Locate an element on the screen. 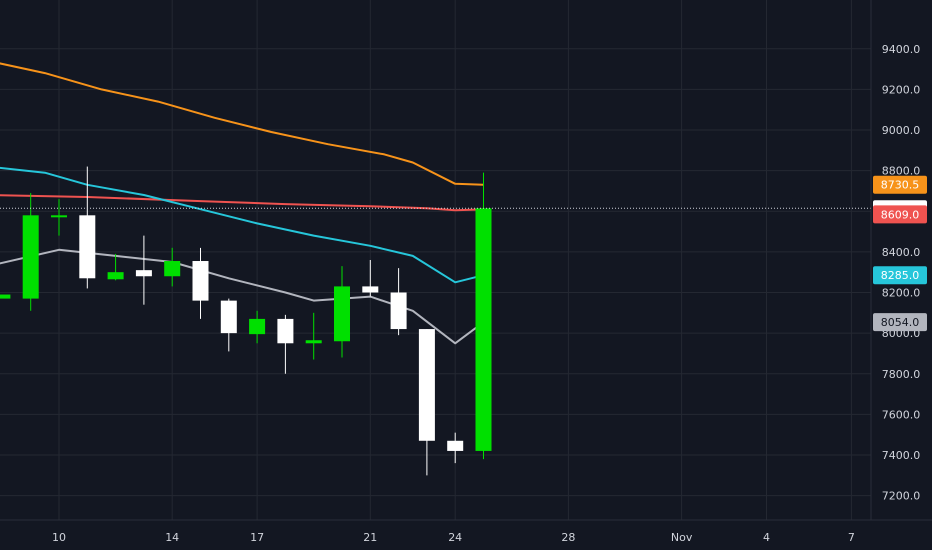 The image size is (932, 550). y-tick-label: 7200.0 is located at coordinates (901, 496).